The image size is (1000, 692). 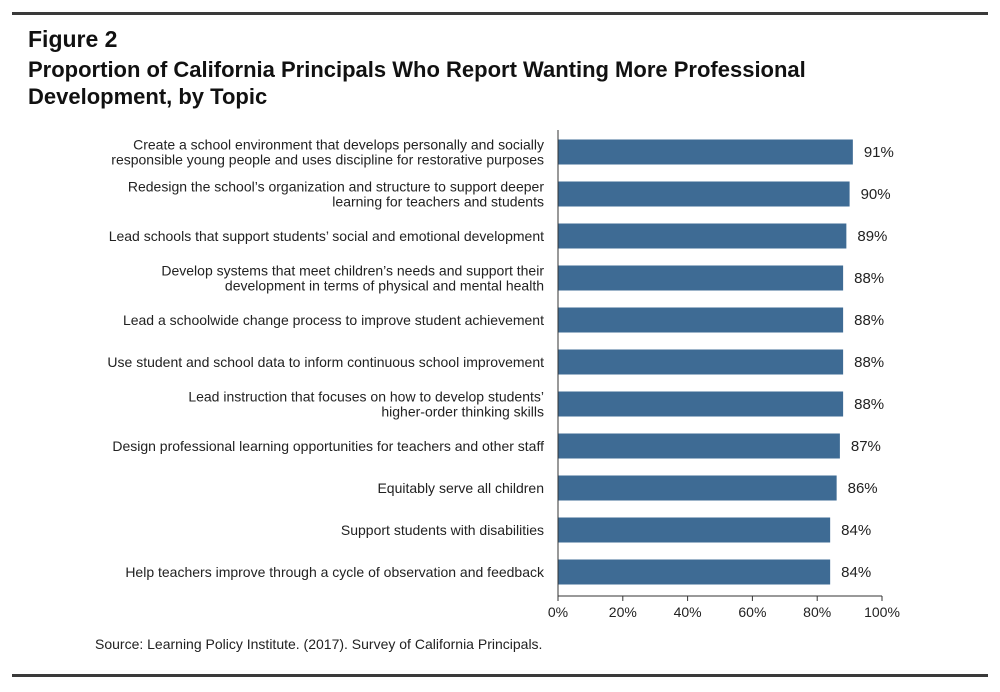 I want to click on x-tick-label: 100%, so click(x=882, y=612).